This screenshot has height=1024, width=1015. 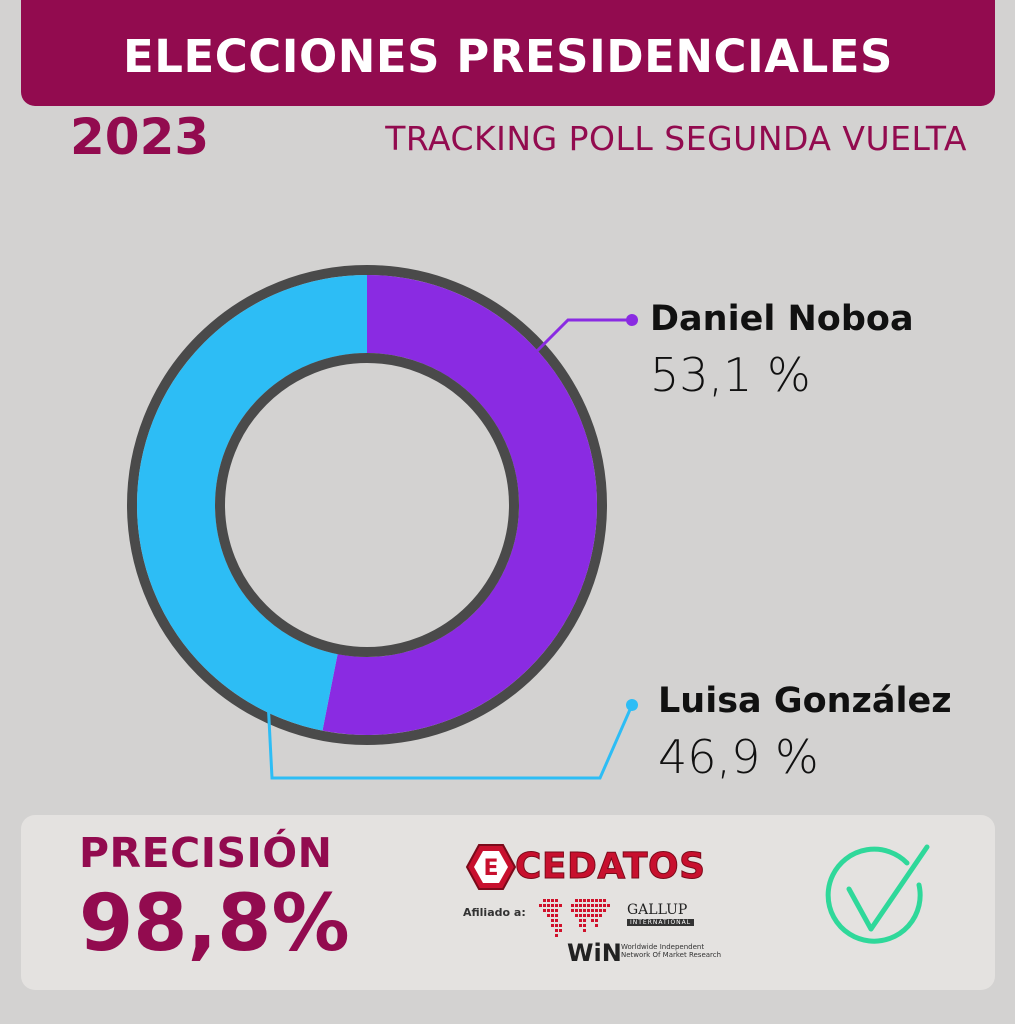 What do you see at coordinates (610, 866) in the screenshot?
I see `cedatos-wordmark: CEDATOS` at bounding box center [610, 866].